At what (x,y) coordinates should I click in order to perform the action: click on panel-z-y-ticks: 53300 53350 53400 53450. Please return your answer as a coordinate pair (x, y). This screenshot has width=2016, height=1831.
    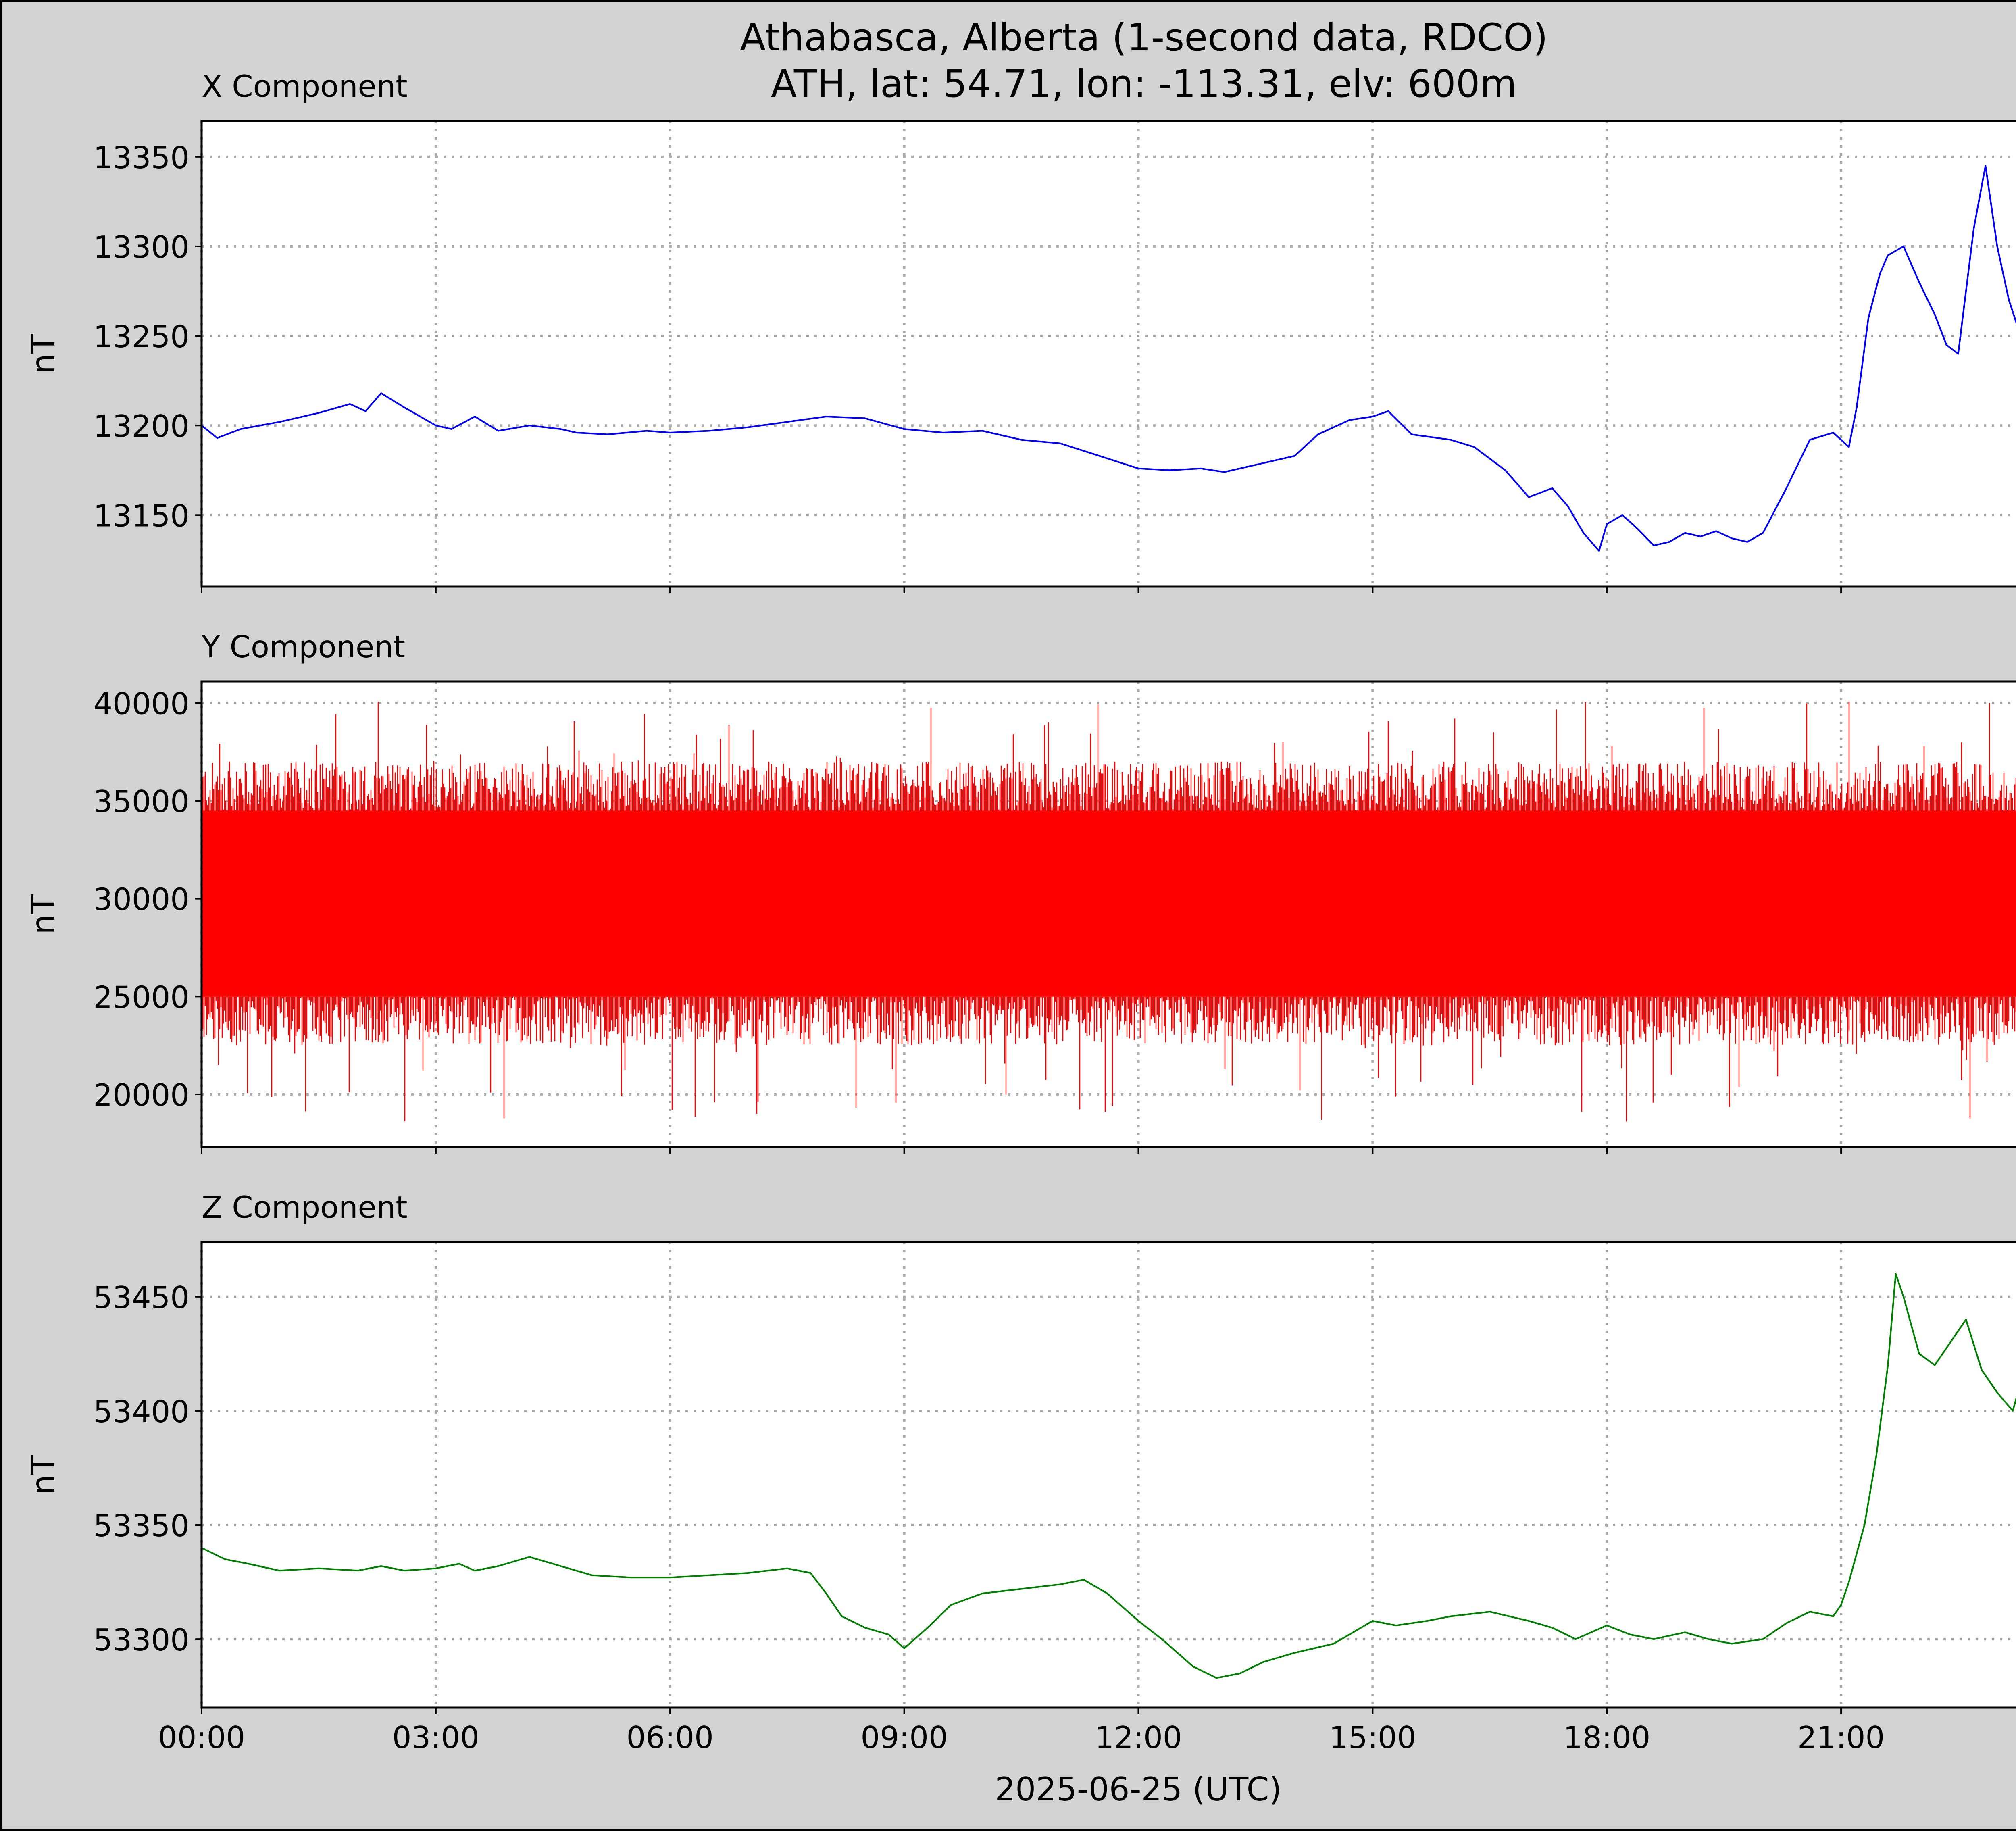
    Looking at the image, I should click on (147, 1469).